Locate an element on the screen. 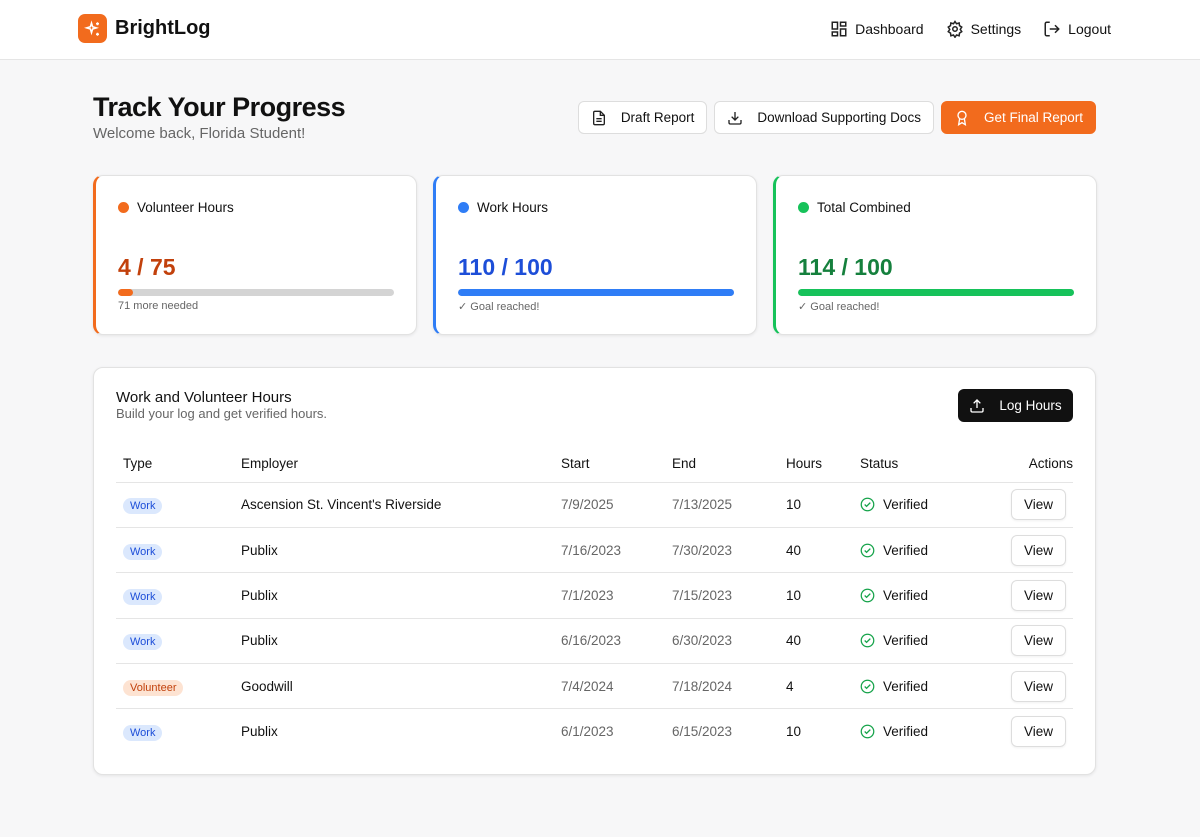 This screenshot has height=837, width=1200. page-subtitle: Welcome back, Florida Student! is located at coordinates (199, 133).